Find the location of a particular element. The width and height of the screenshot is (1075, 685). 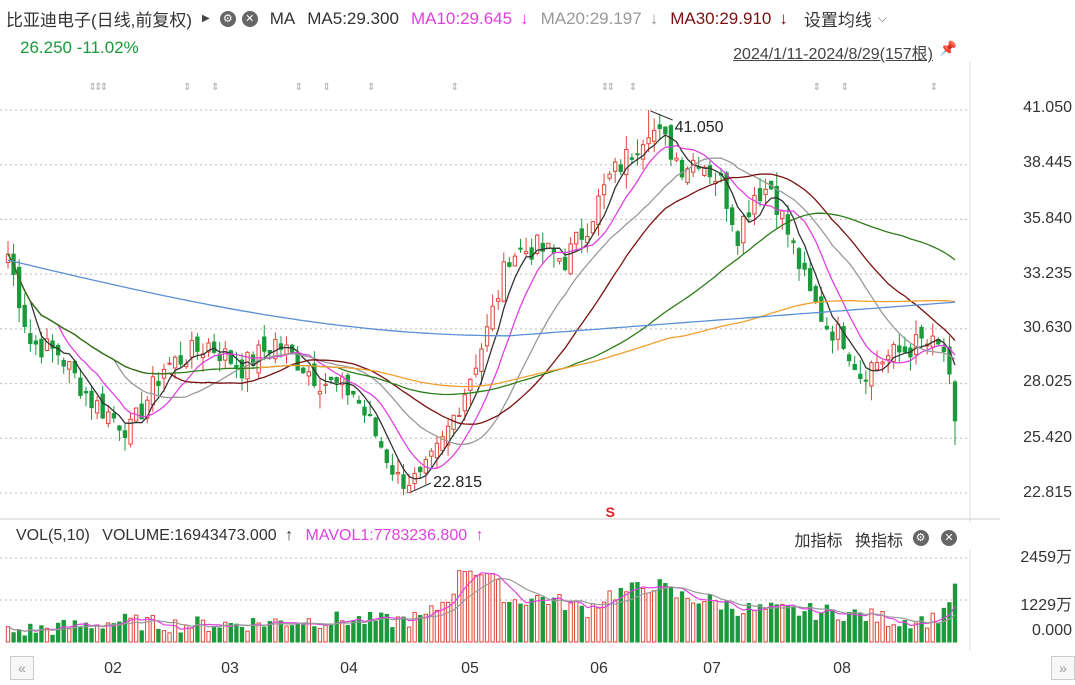

indicator-name: MA is located at coordinates (282, 18).